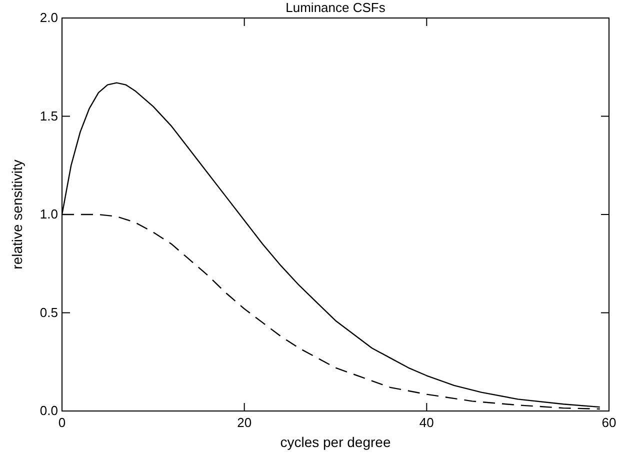  Describe the element at coordinates (426, 422) in the screenshot. I see `x-tick-label: 40` at that location.